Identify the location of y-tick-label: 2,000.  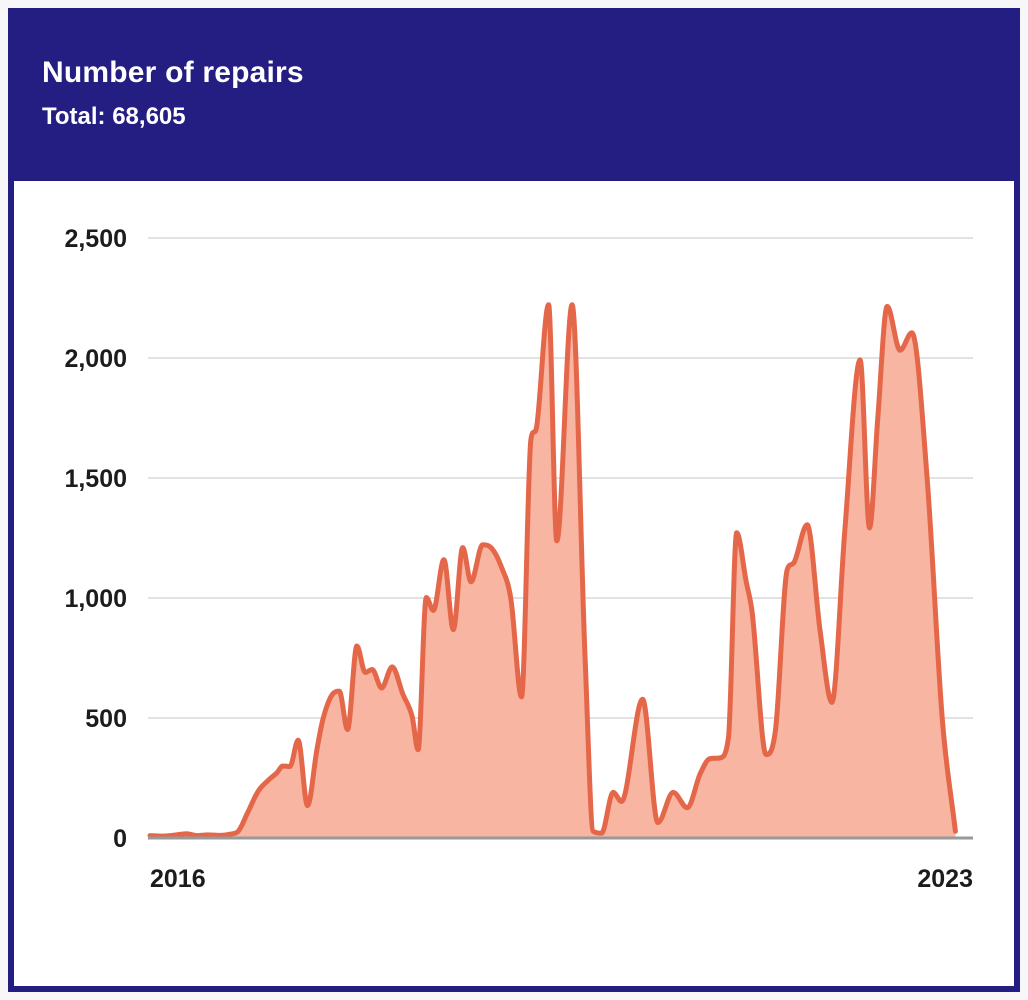
(95, 359).